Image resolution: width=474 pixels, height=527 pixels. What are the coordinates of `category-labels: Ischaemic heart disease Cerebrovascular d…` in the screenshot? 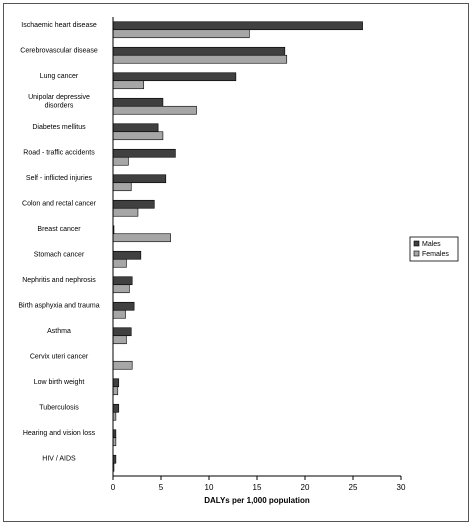 It's located at (58, 242).